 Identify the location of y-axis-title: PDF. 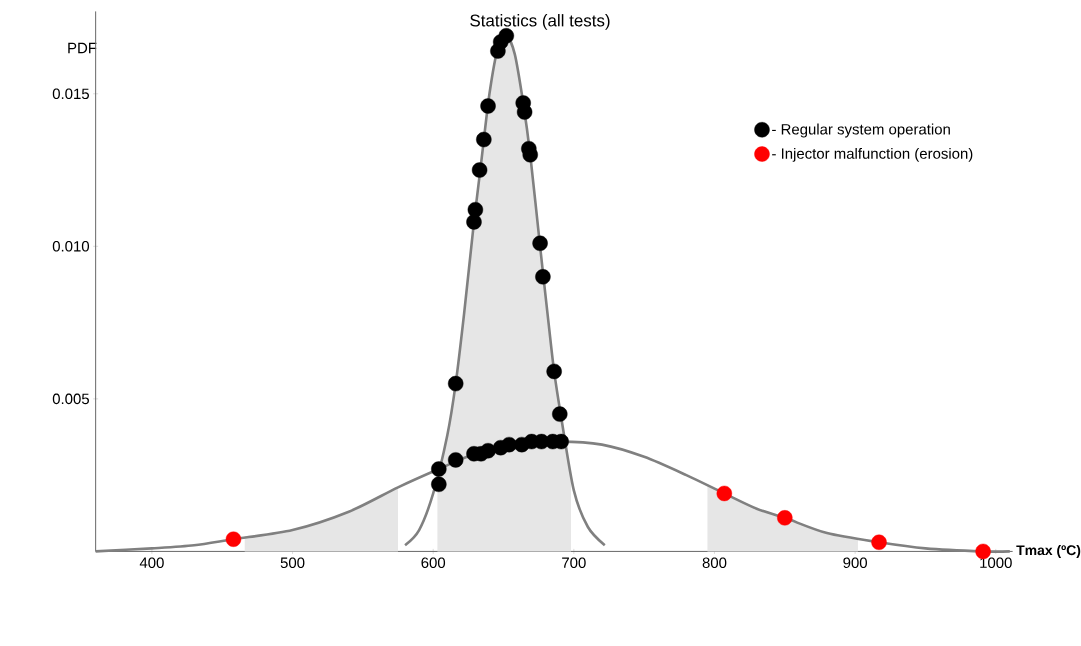
(82, 48).